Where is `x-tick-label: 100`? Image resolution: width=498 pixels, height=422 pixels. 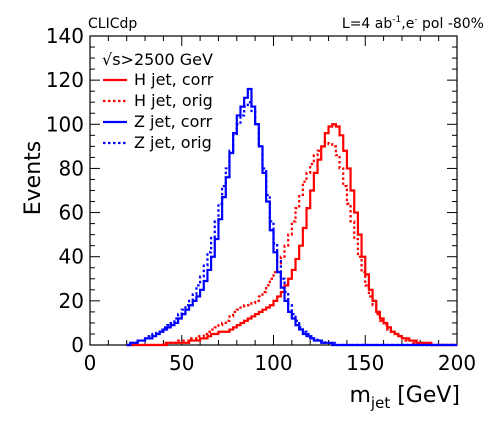
x-tick-label: 100 is located at coordinates (273, 363).